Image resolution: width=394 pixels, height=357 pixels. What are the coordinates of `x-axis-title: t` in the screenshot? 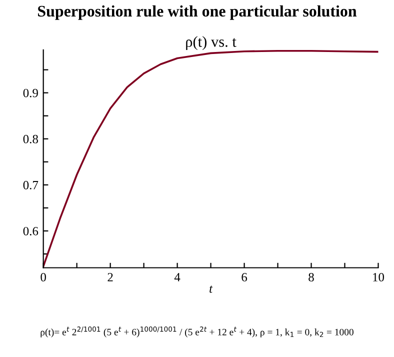 It's located at (211, 289).